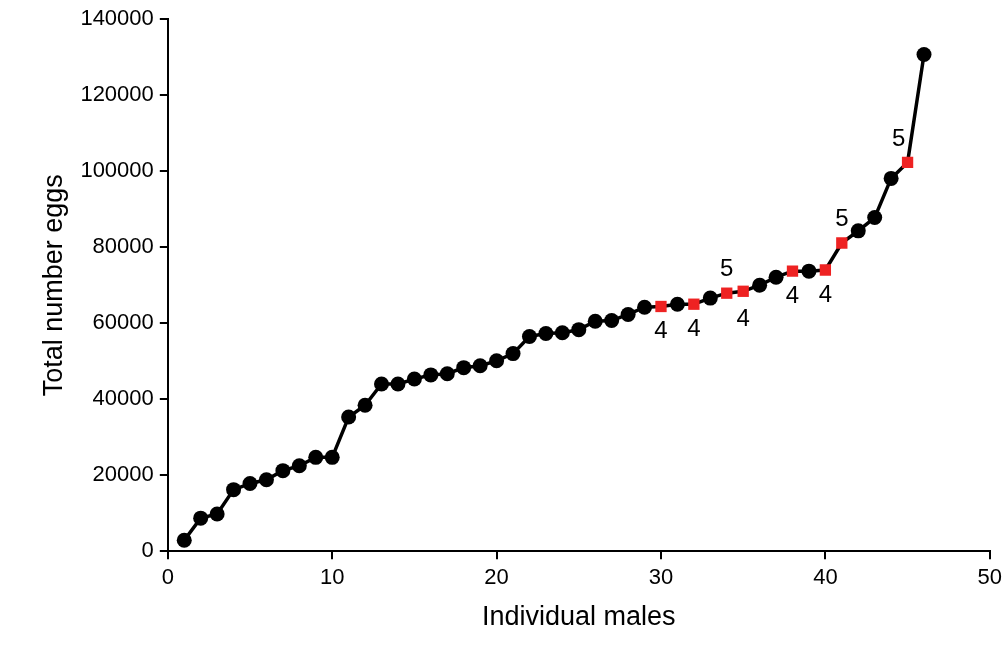  I want to click on y-tick-label: 40000, so click(123, 398).